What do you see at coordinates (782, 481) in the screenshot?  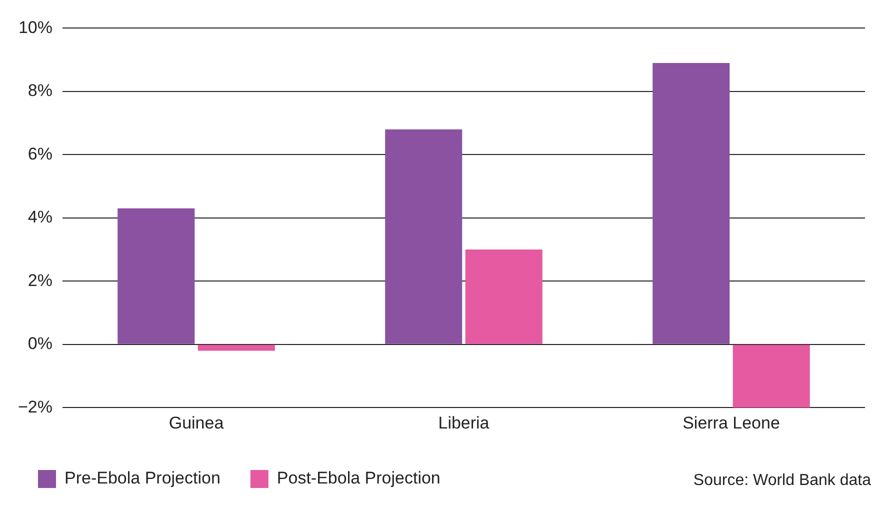 I see `source-note: Source: World Bank data` at bounding box center [782, 481].